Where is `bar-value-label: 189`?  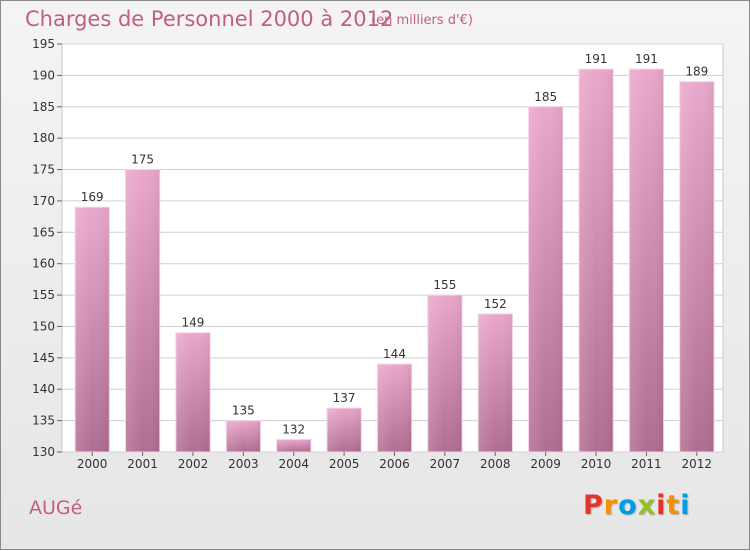
bar-value-label: 189 is located at coordinates (696, 72).